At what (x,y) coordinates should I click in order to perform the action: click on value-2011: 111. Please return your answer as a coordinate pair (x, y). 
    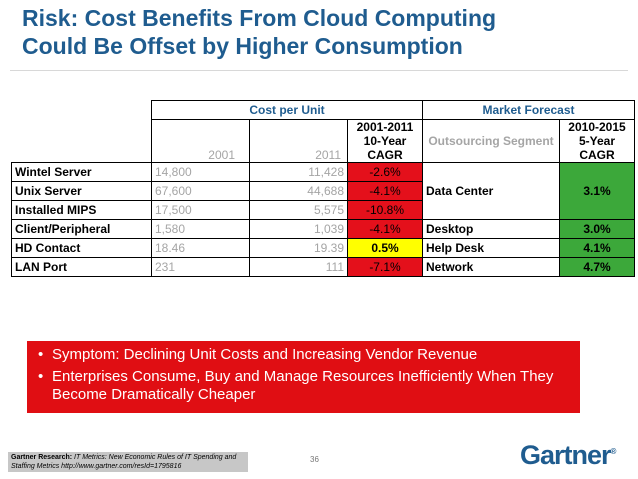
    Looking at the image, I should click on (298, 267).